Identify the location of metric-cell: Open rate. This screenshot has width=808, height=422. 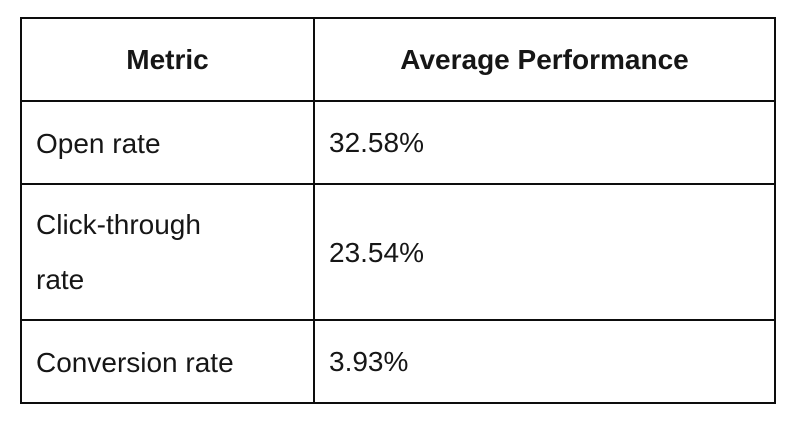
(167, 142).